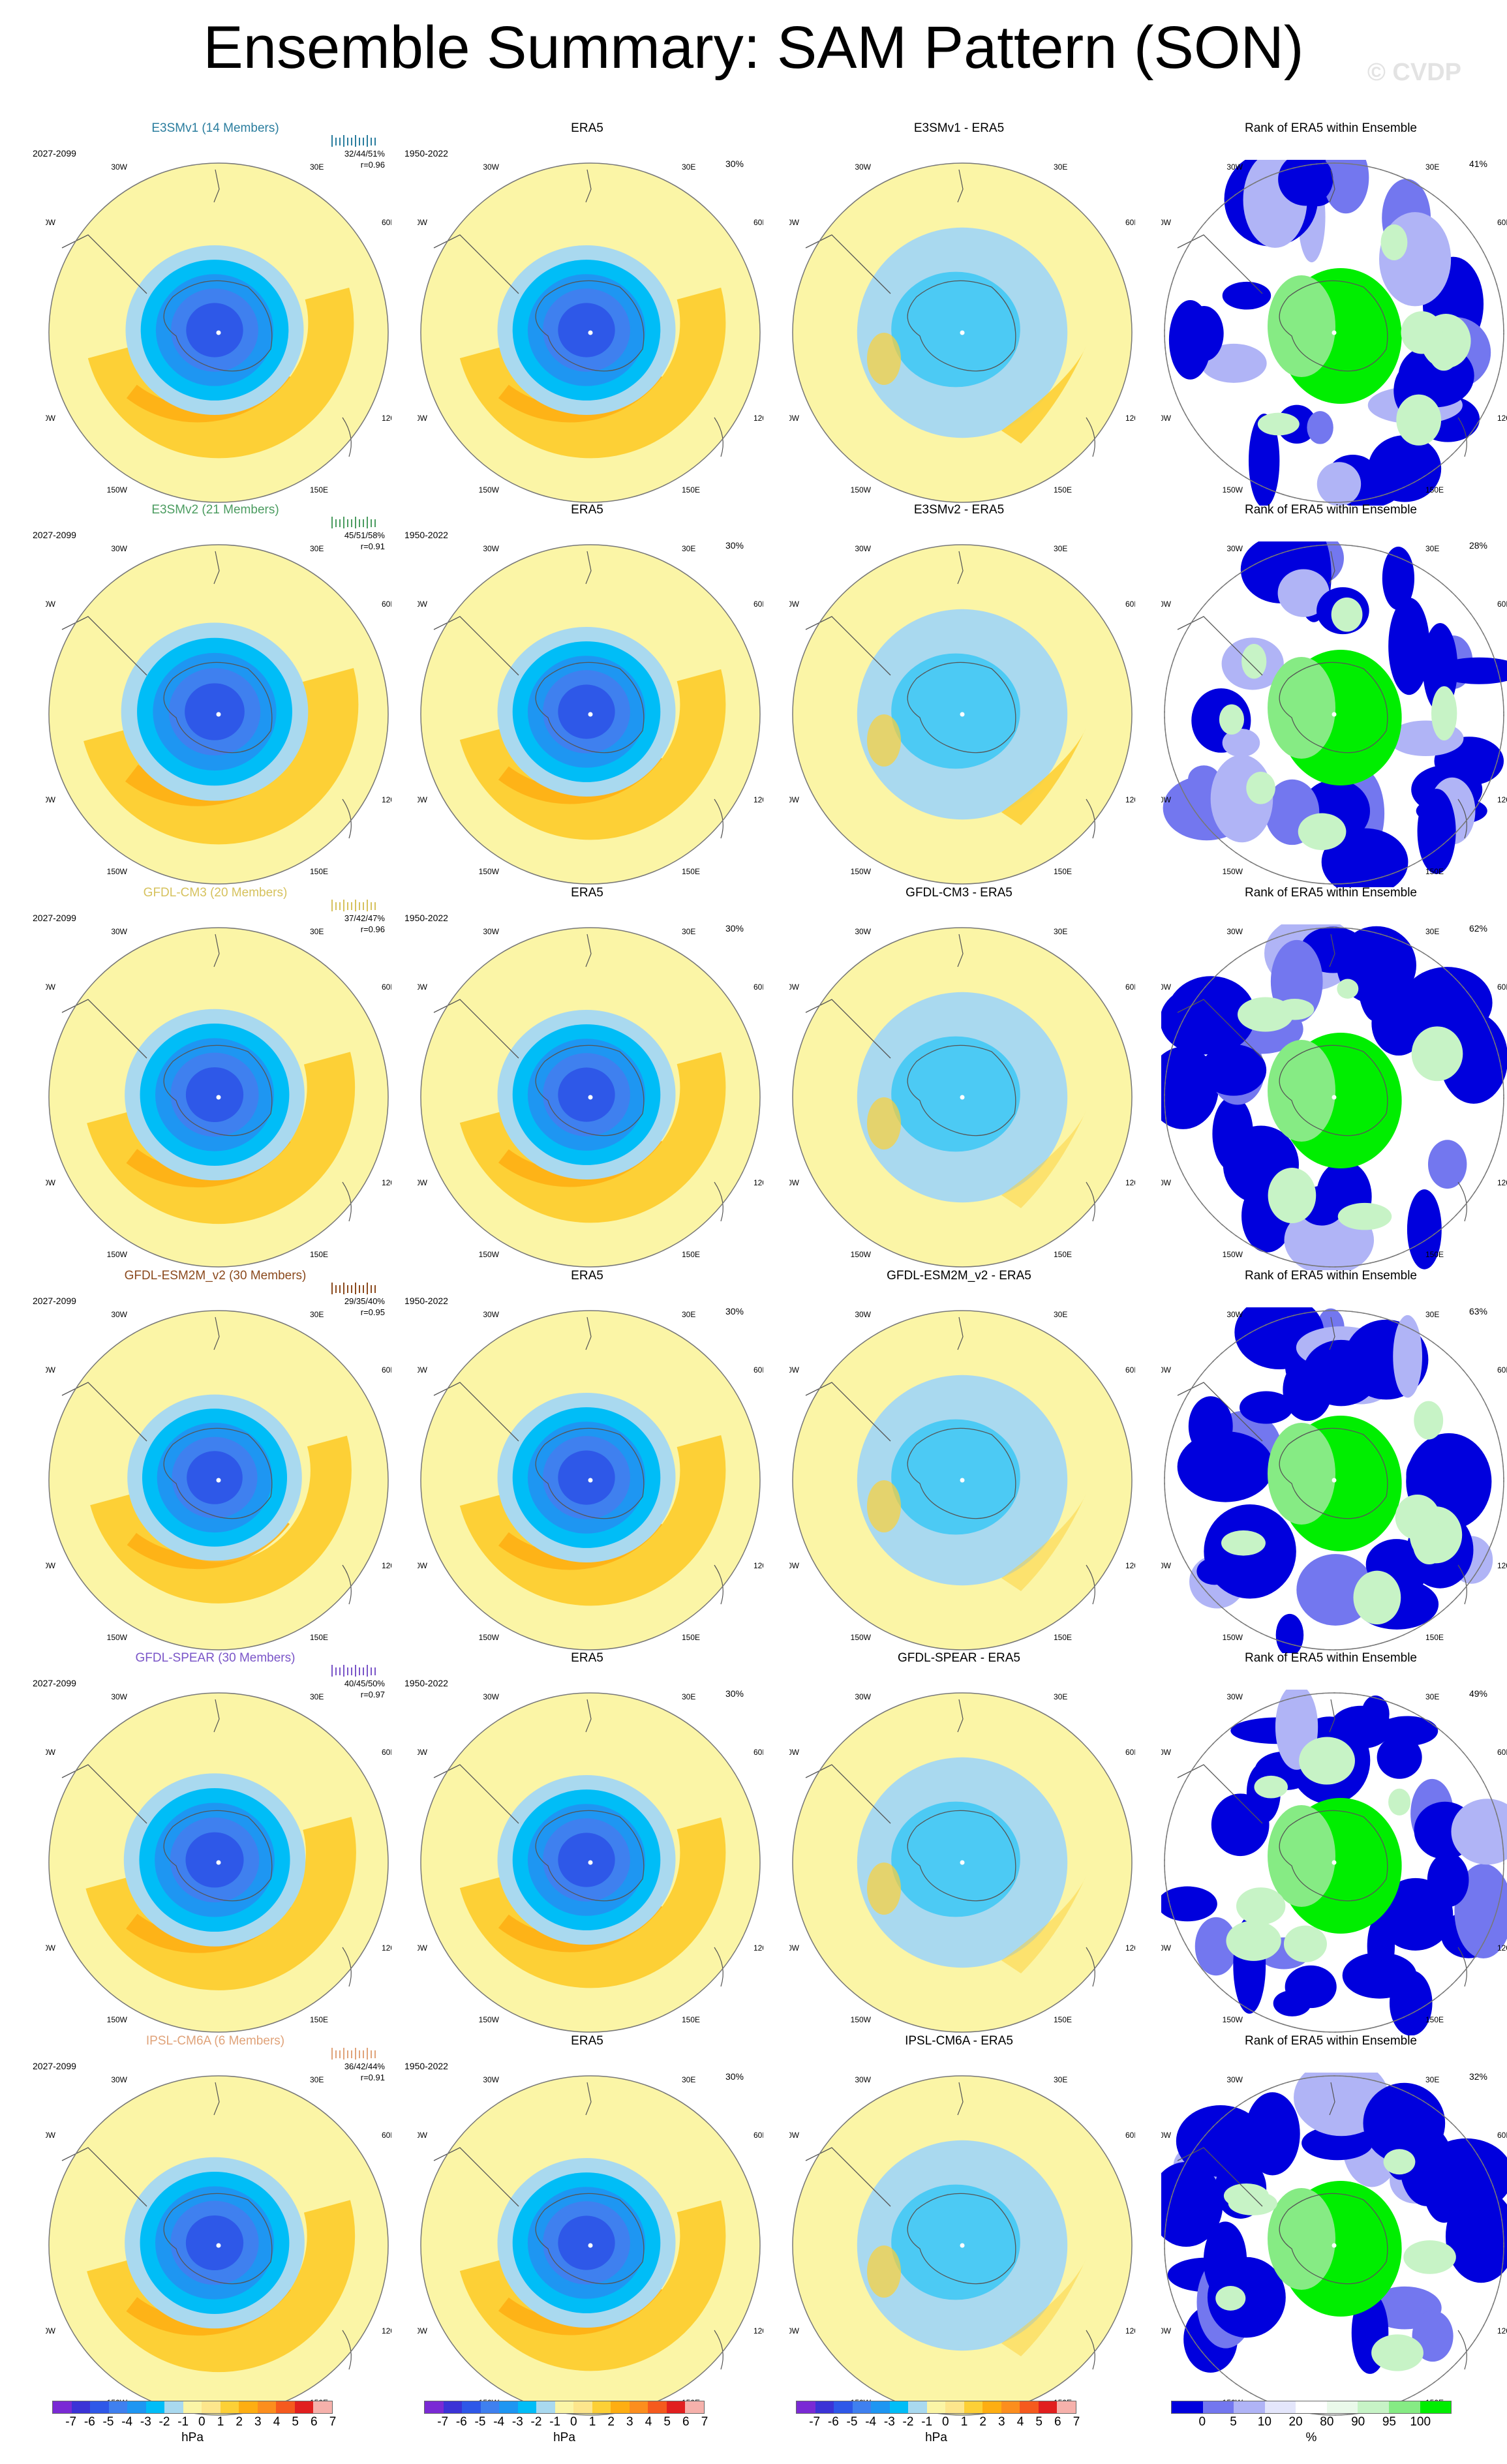  I want to click on percent-label: 30%, so click(734, 1693).